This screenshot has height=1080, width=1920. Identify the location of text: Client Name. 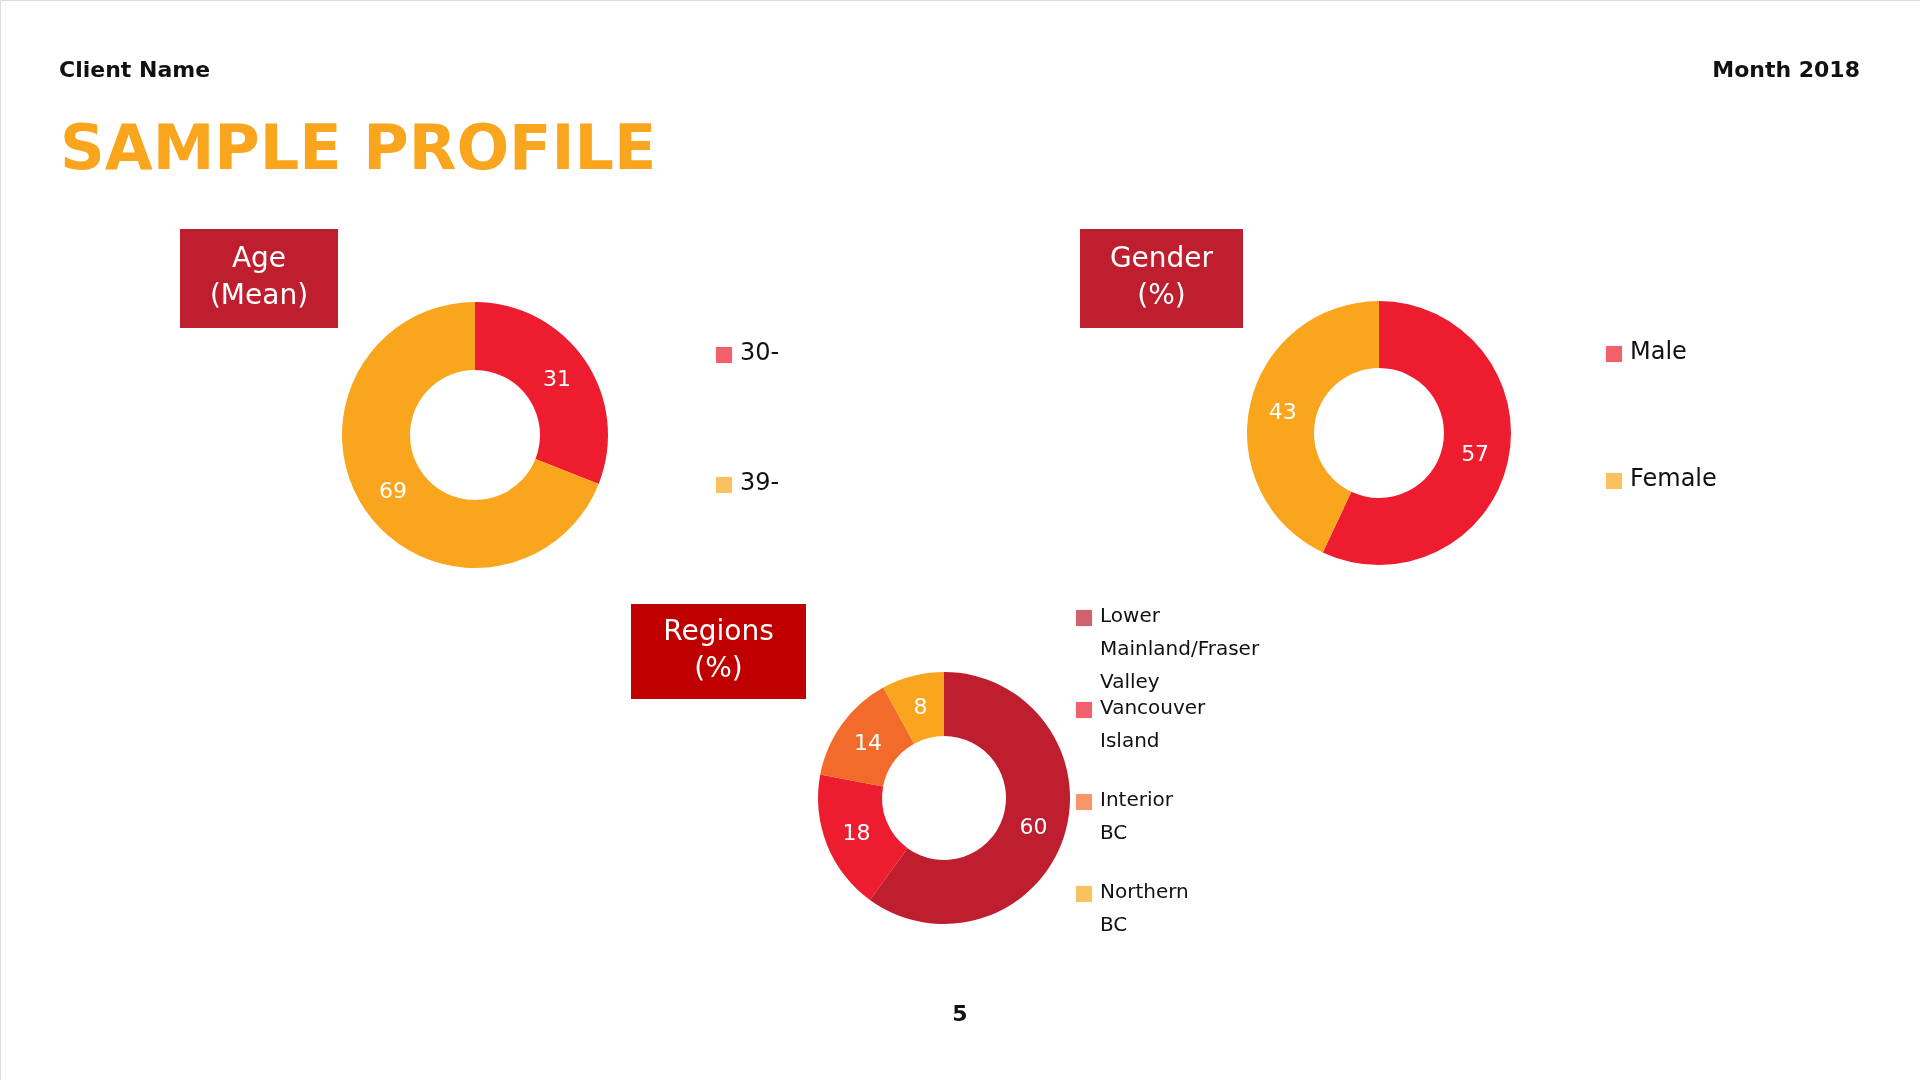
(135, 69).